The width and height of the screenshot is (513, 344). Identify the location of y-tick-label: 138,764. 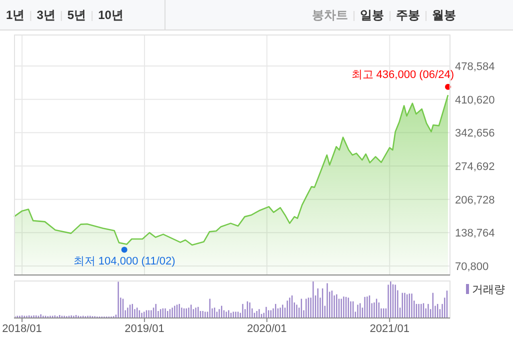
(475, 234).